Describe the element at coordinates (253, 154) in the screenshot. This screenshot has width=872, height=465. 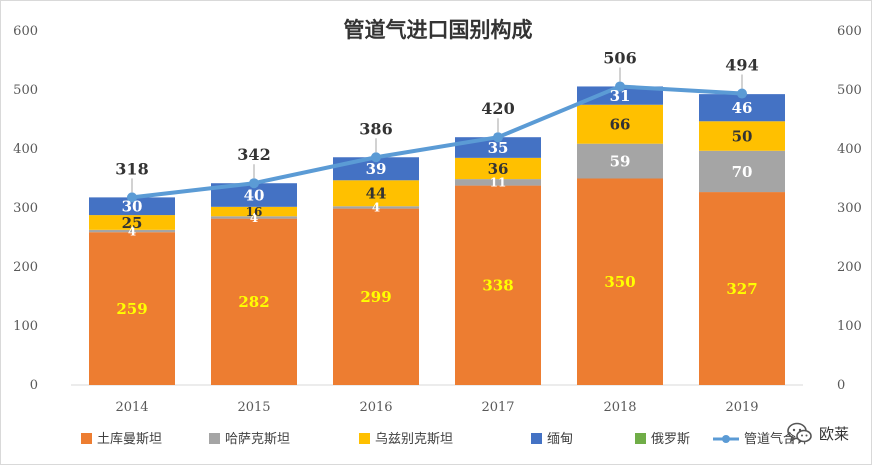
I see `total-label: 342` at that location.